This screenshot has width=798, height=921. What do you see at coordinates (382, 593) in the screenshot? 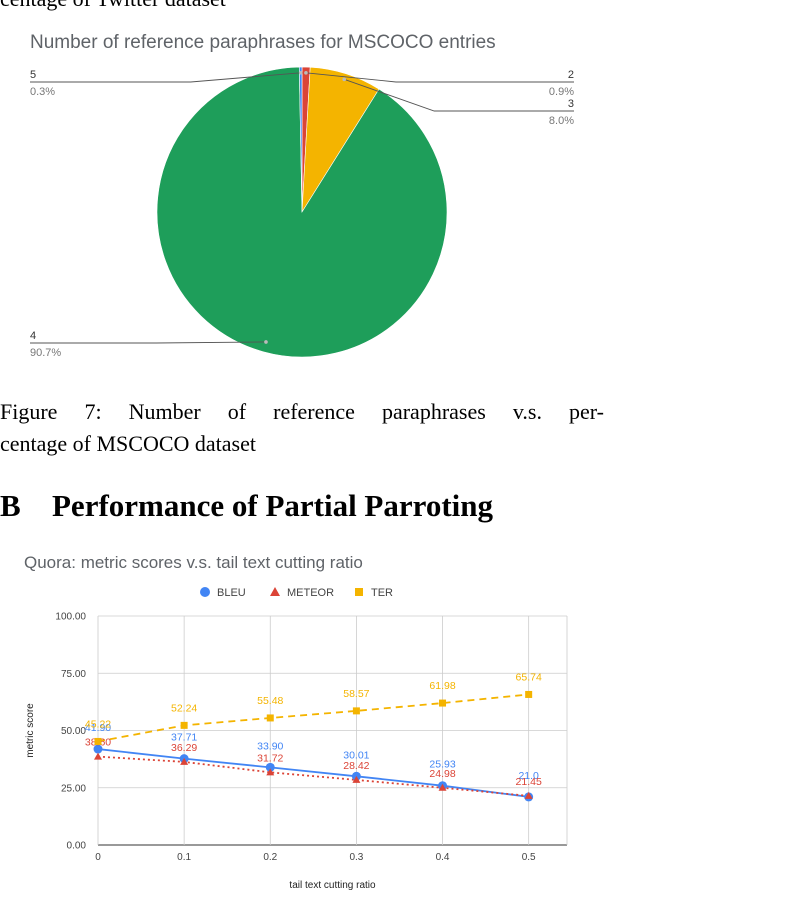
I see `legend-label: TER` at bounding box center [382, 593].